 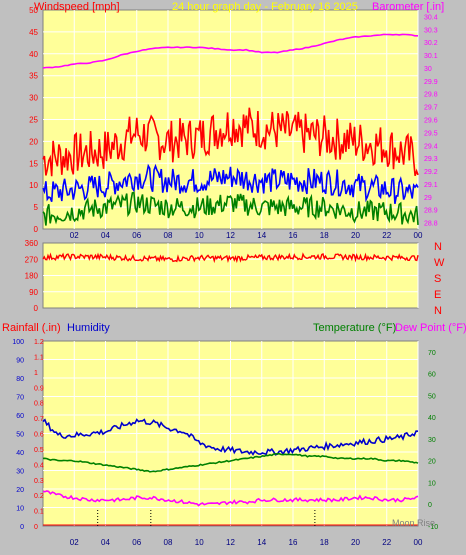 I want to click on barometer-tick-label: 29.8, so click(x=431, y=95).